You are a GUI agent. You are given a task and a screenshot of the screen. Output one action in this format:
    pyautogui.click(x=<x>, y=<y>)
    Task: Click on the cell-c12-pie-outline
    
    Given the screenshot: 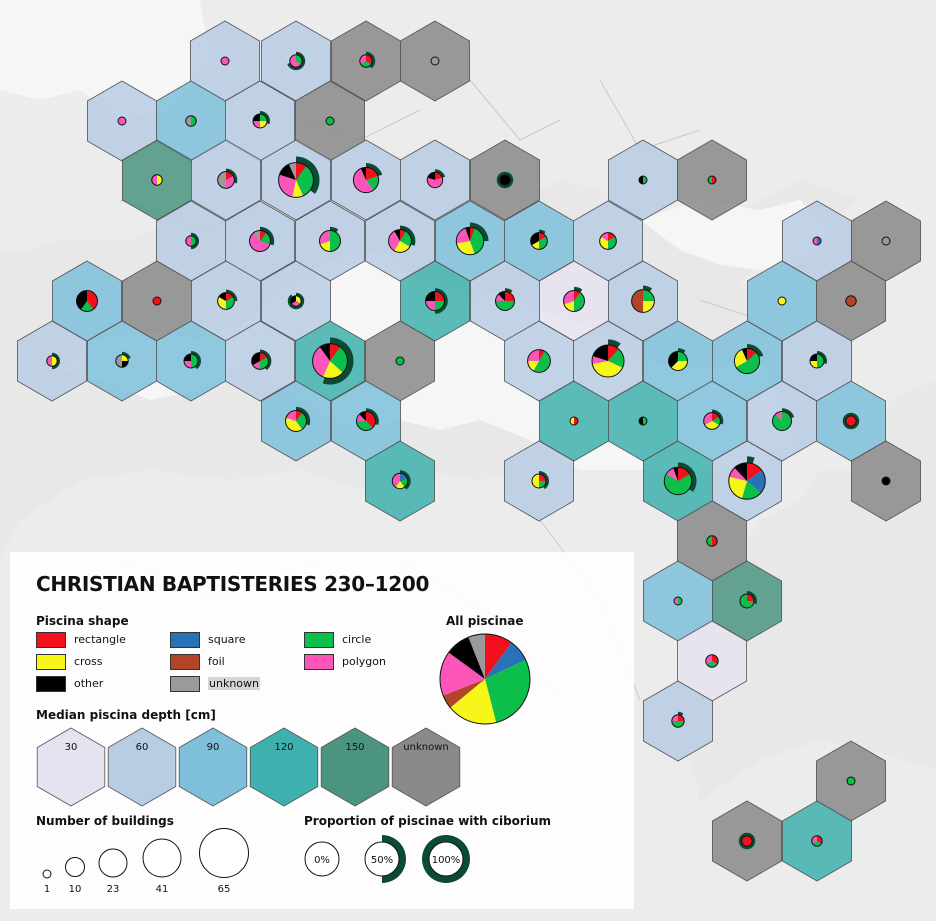 What is the action you would take?
    pyautogui.click(x=366, y=180)
    